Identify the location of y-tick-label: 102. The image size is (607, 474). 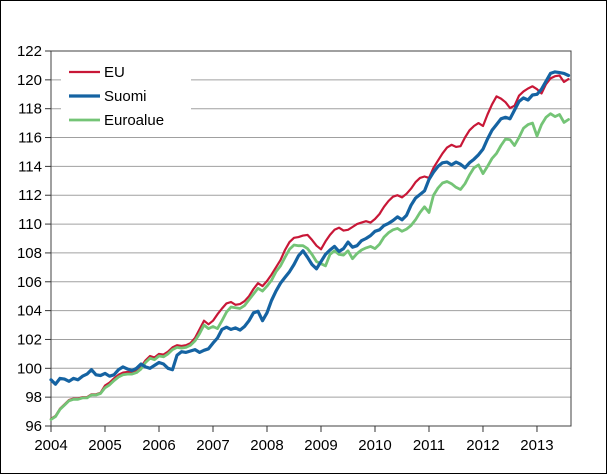
(29, 339).